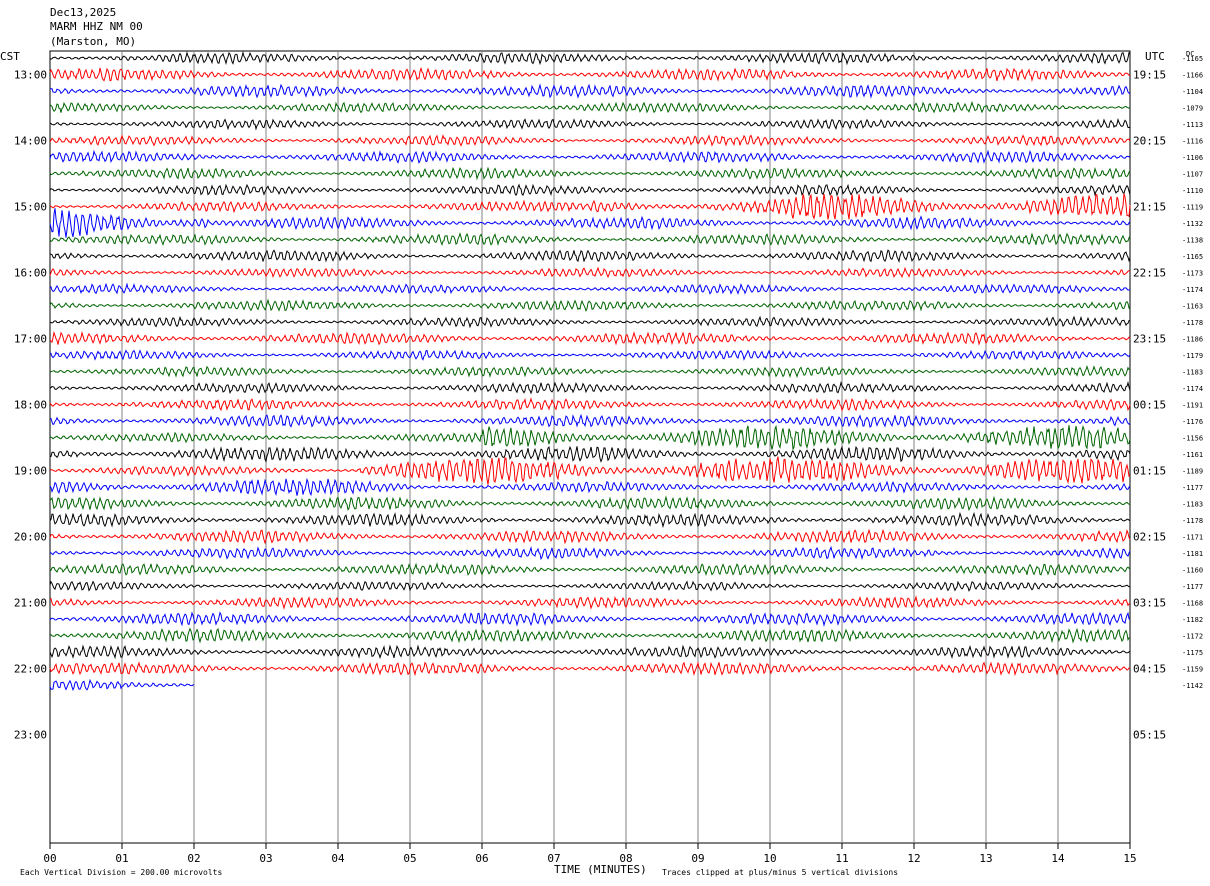 This screenshot has height=886, width=1210. What do you see at coordinates (1192, 637) in the screenshot?
I see `dc-offset-label: -1172` at bounding box center [1192, 637].